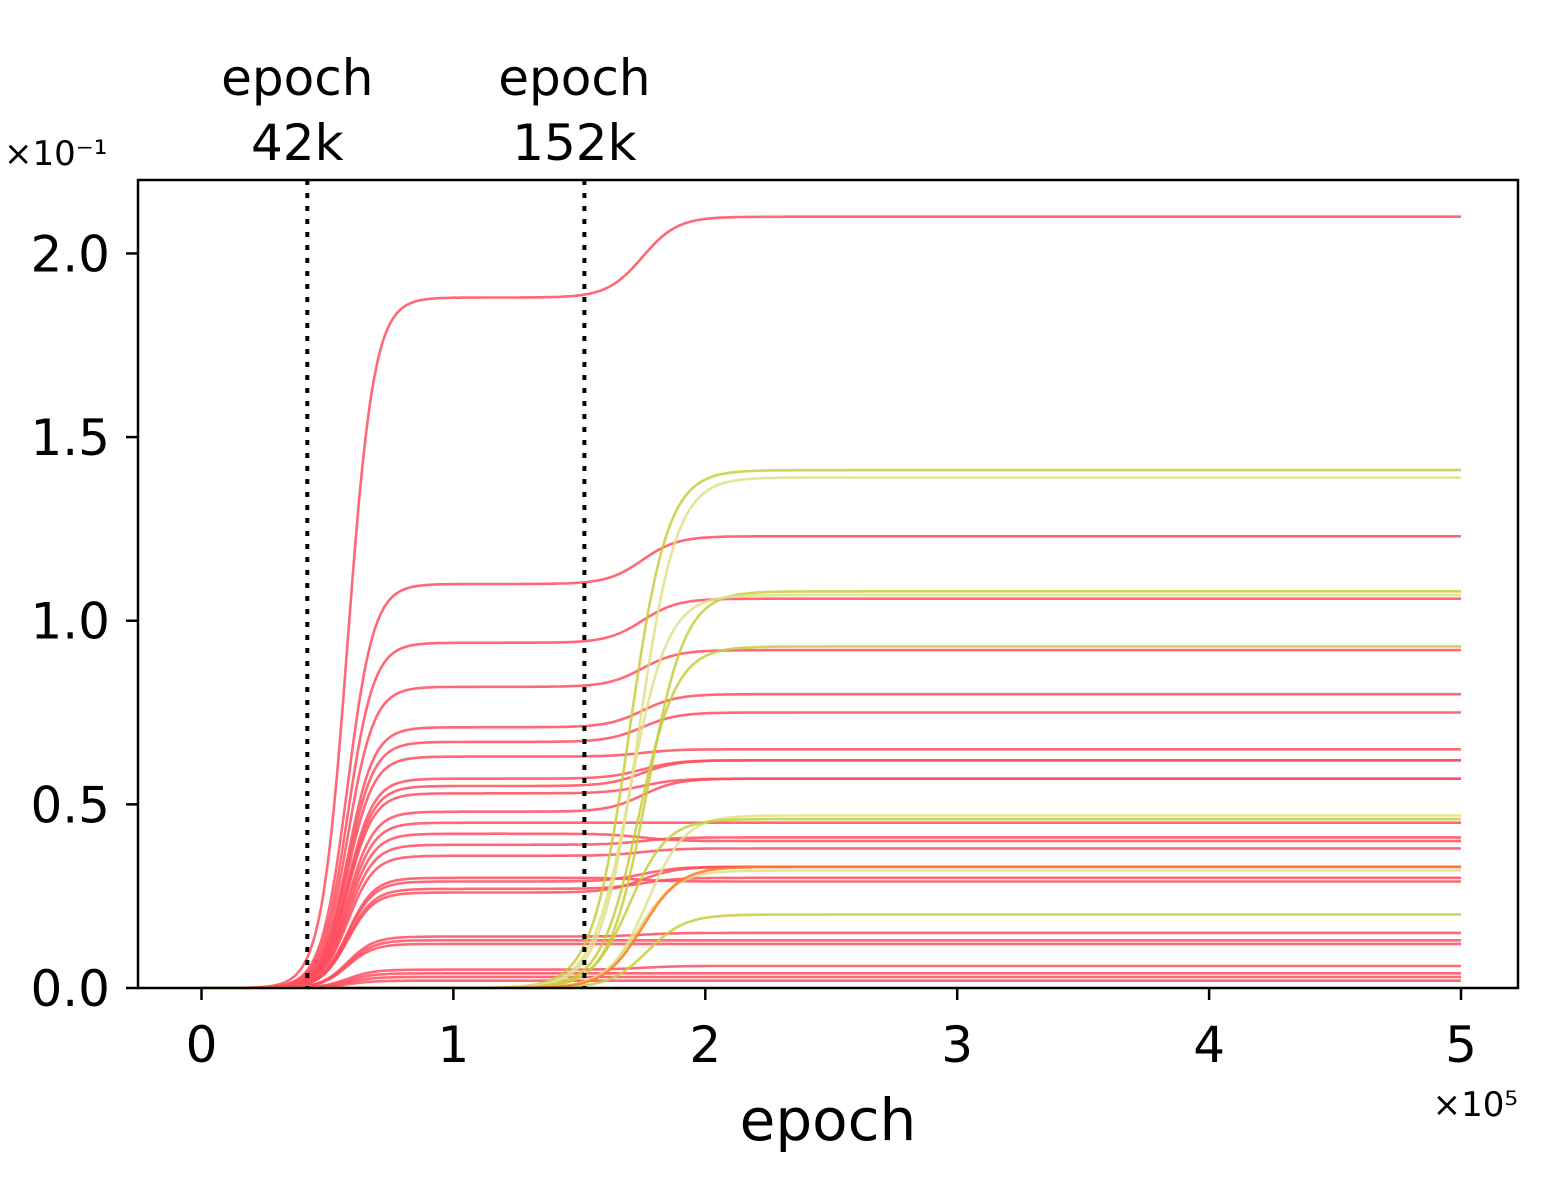 The height and width of the screenshot is (1200, 1552). Describe the element at coordinates (574, 143) in the screenshot. I see `annotation-label-line2: 152k` at that location.